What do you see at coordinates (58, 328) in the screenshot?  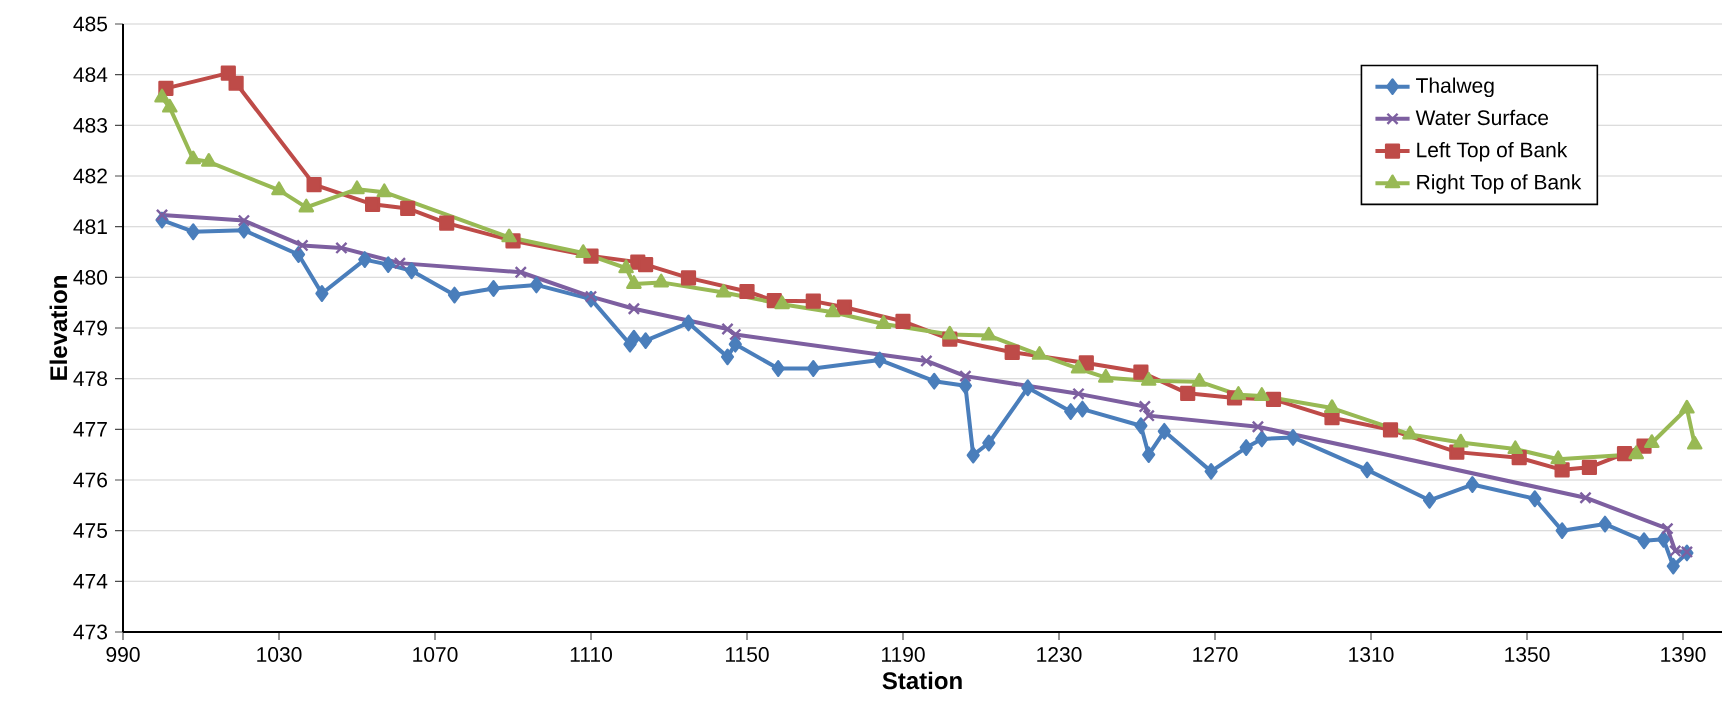 I see `y-axis-title: Elevation` at bounding box center [58, 328].